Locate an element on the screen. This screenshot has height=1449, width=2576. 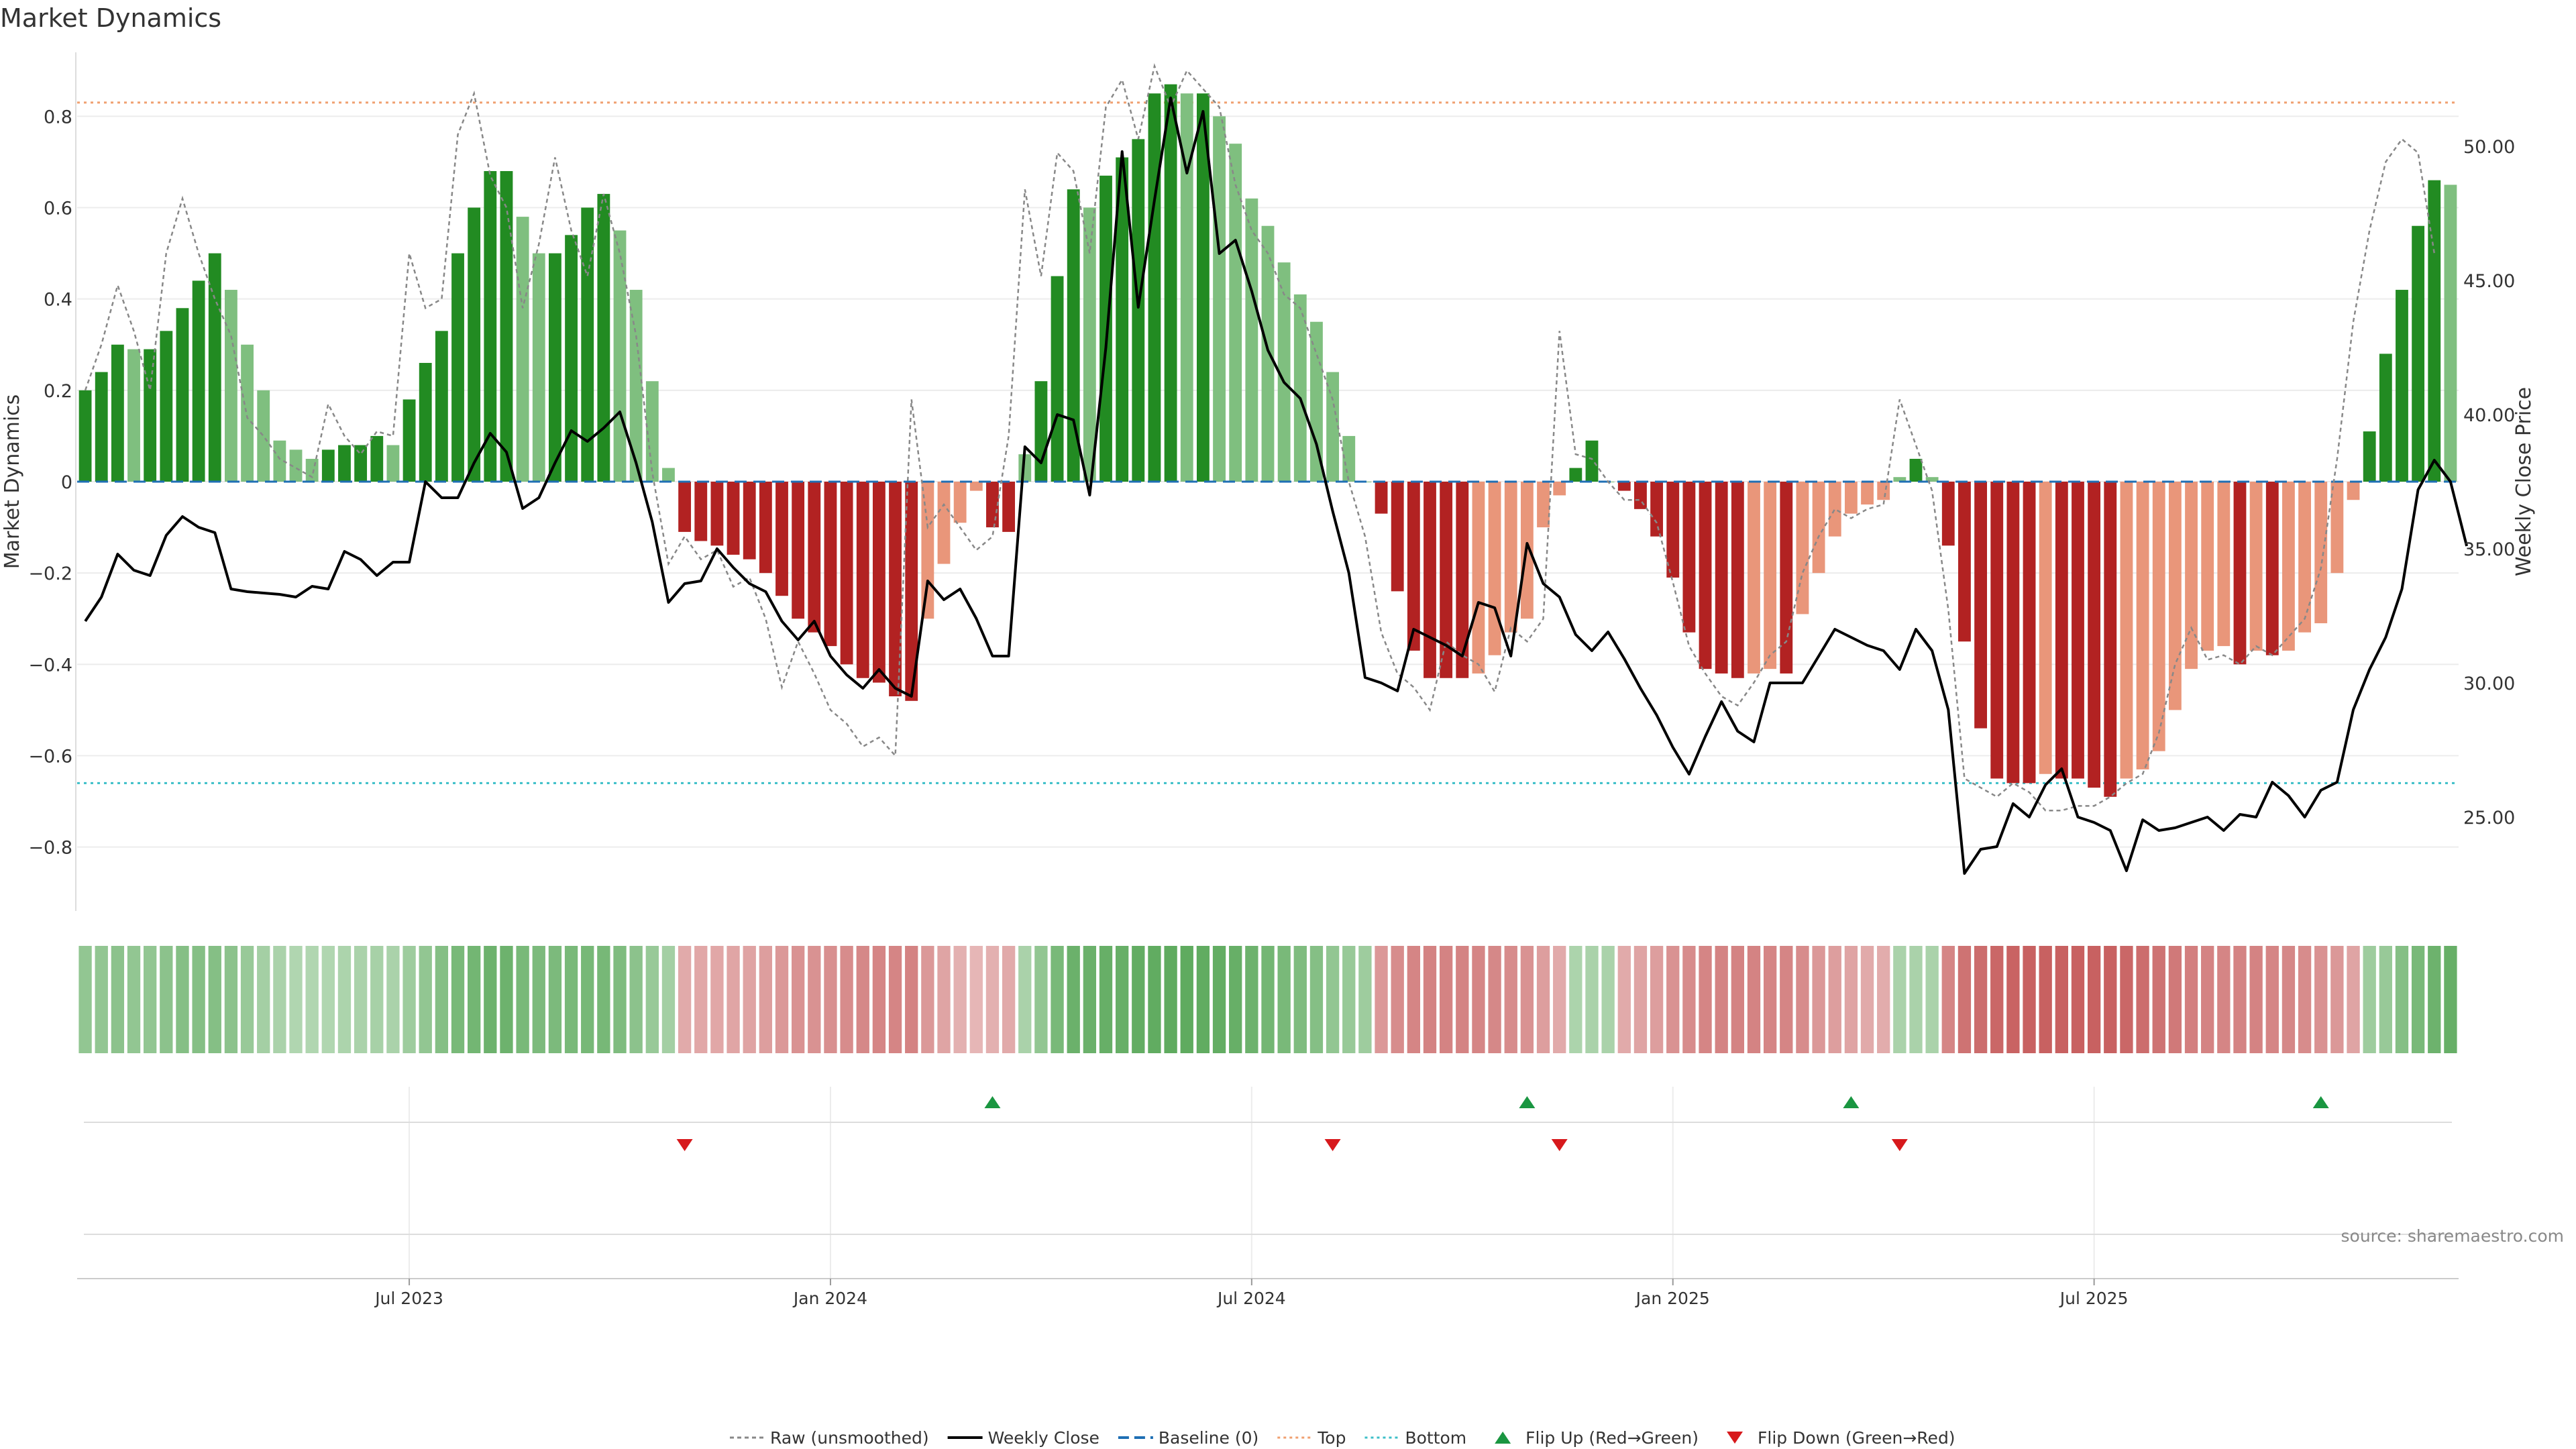
legend-label: Flip Up (Red→Green) is located at coordinates (1612, 1438).